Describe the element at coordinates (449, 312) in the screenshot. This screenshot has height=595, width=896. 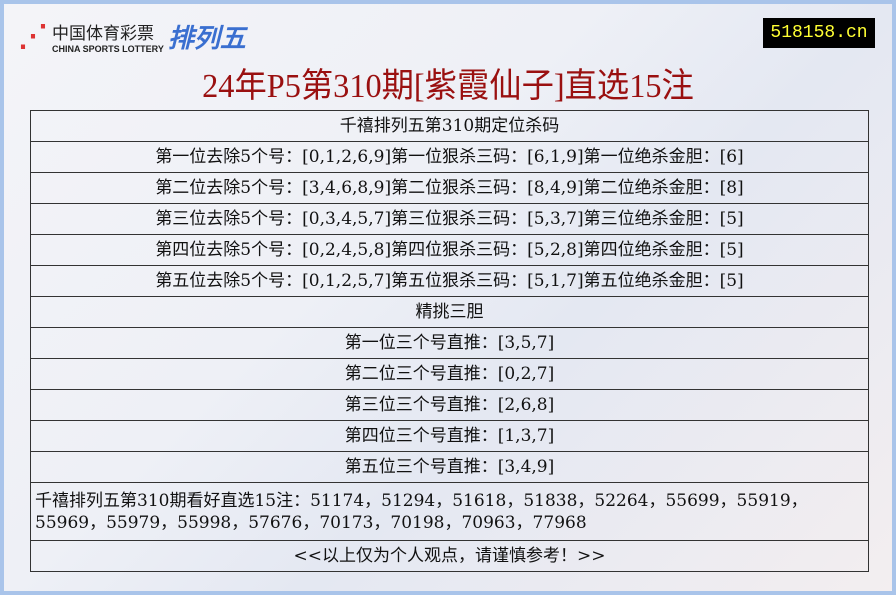
I see `section-header: 精挑三胆` at that location.